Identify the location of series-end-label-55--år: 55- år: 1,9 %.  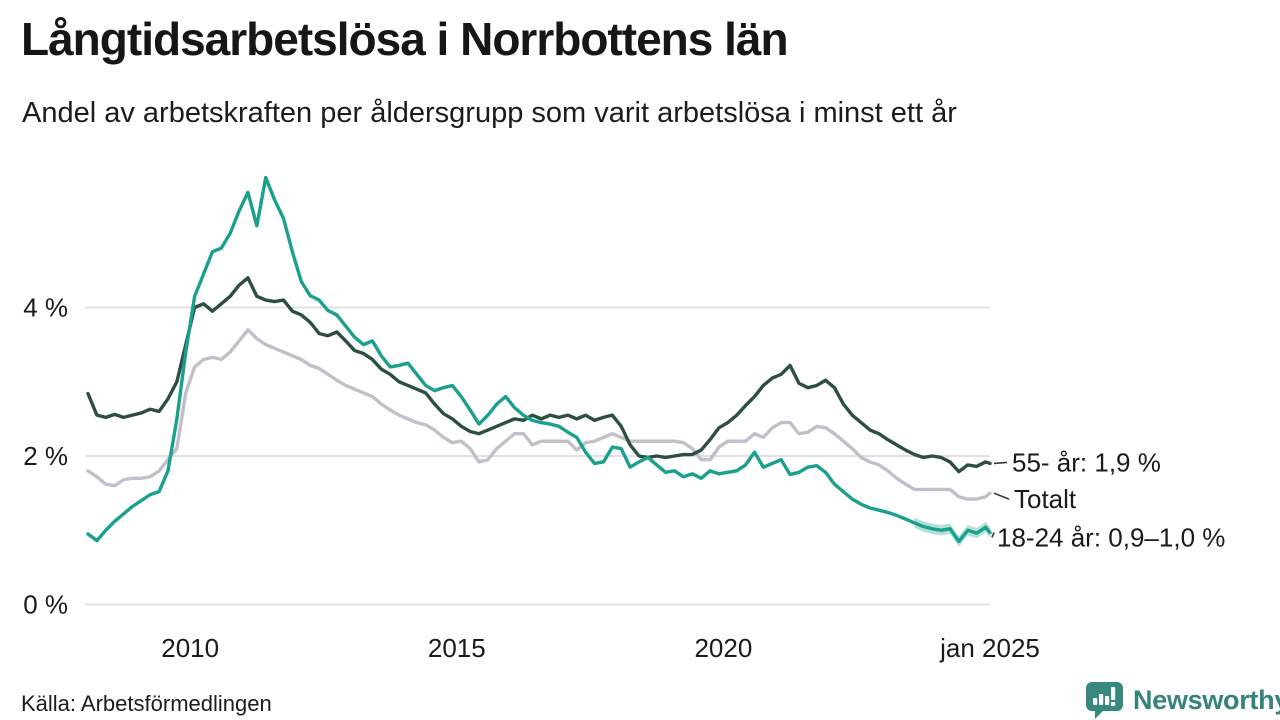
(1086, 462).